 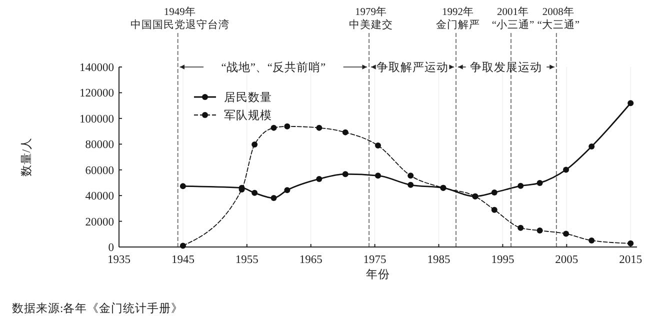 What do you see at coordinates (412, 67) in the screenshot?
I see `annotation: 争取解严运动` at bounding box center [412, 67].